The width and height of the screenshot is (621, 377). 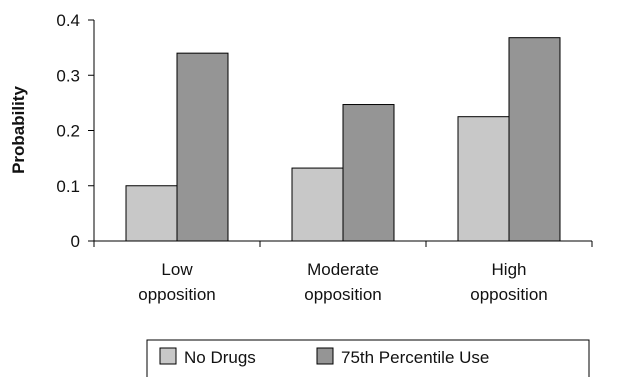 I want to click on y-ticks: 0 0.1 0.2 0.3 0.4, so click(x=75, y=131).